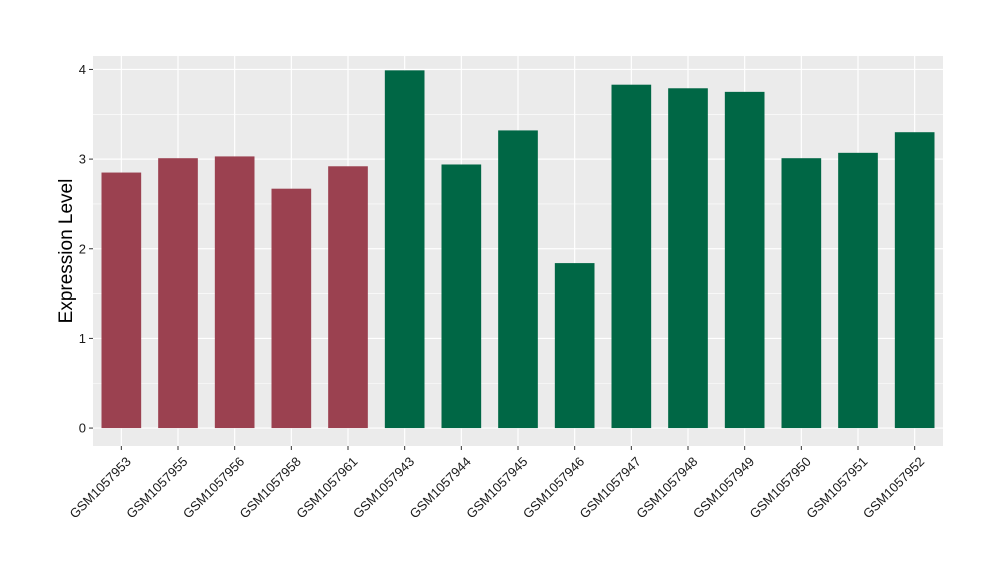 The width and height of the screenshot is (1000, 580). Describe the element at coordinates (688, 258) in the screenshot. I see `bar-GSM1057948` at that location.